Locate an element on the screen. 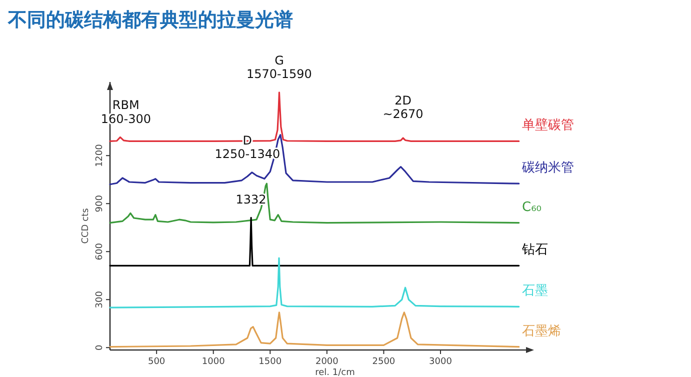 The width and height of the screenshot is (691, 377). y-tick-label: 900 is located at coordinates (100, 203).